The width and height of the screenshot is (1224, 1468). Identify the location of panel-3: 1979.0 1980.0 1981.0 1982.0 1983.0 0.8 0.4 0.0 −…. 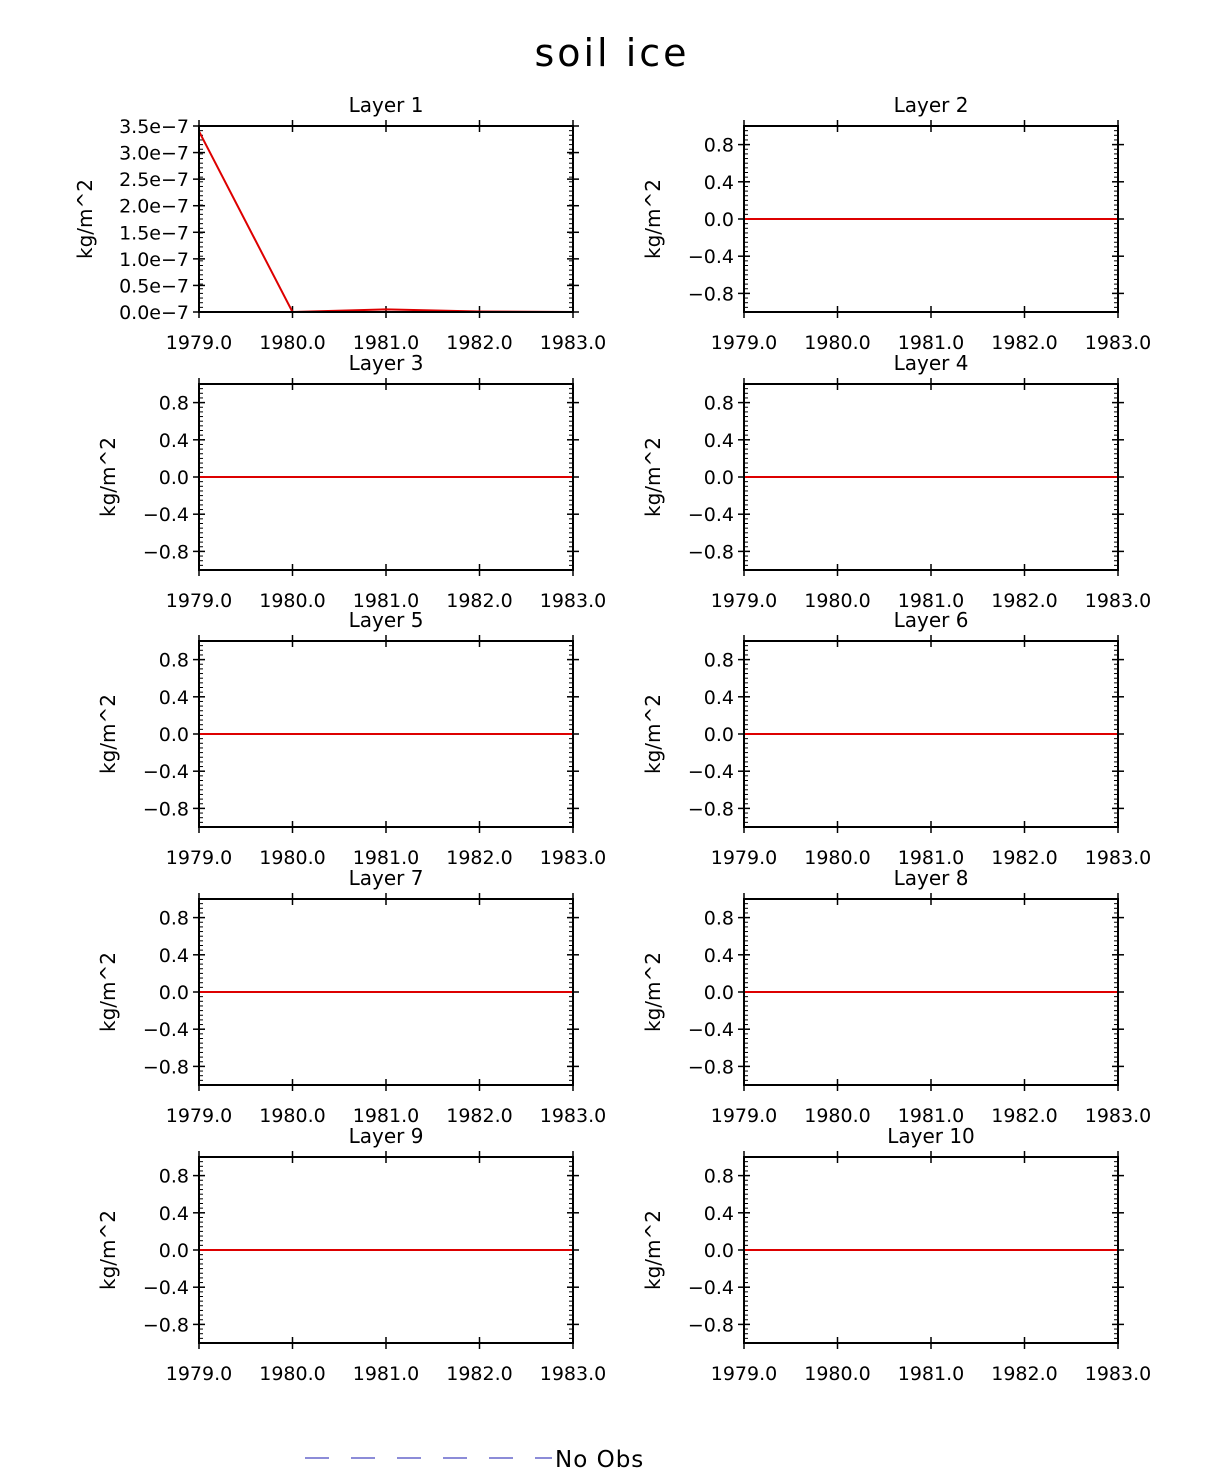
(351, 481).